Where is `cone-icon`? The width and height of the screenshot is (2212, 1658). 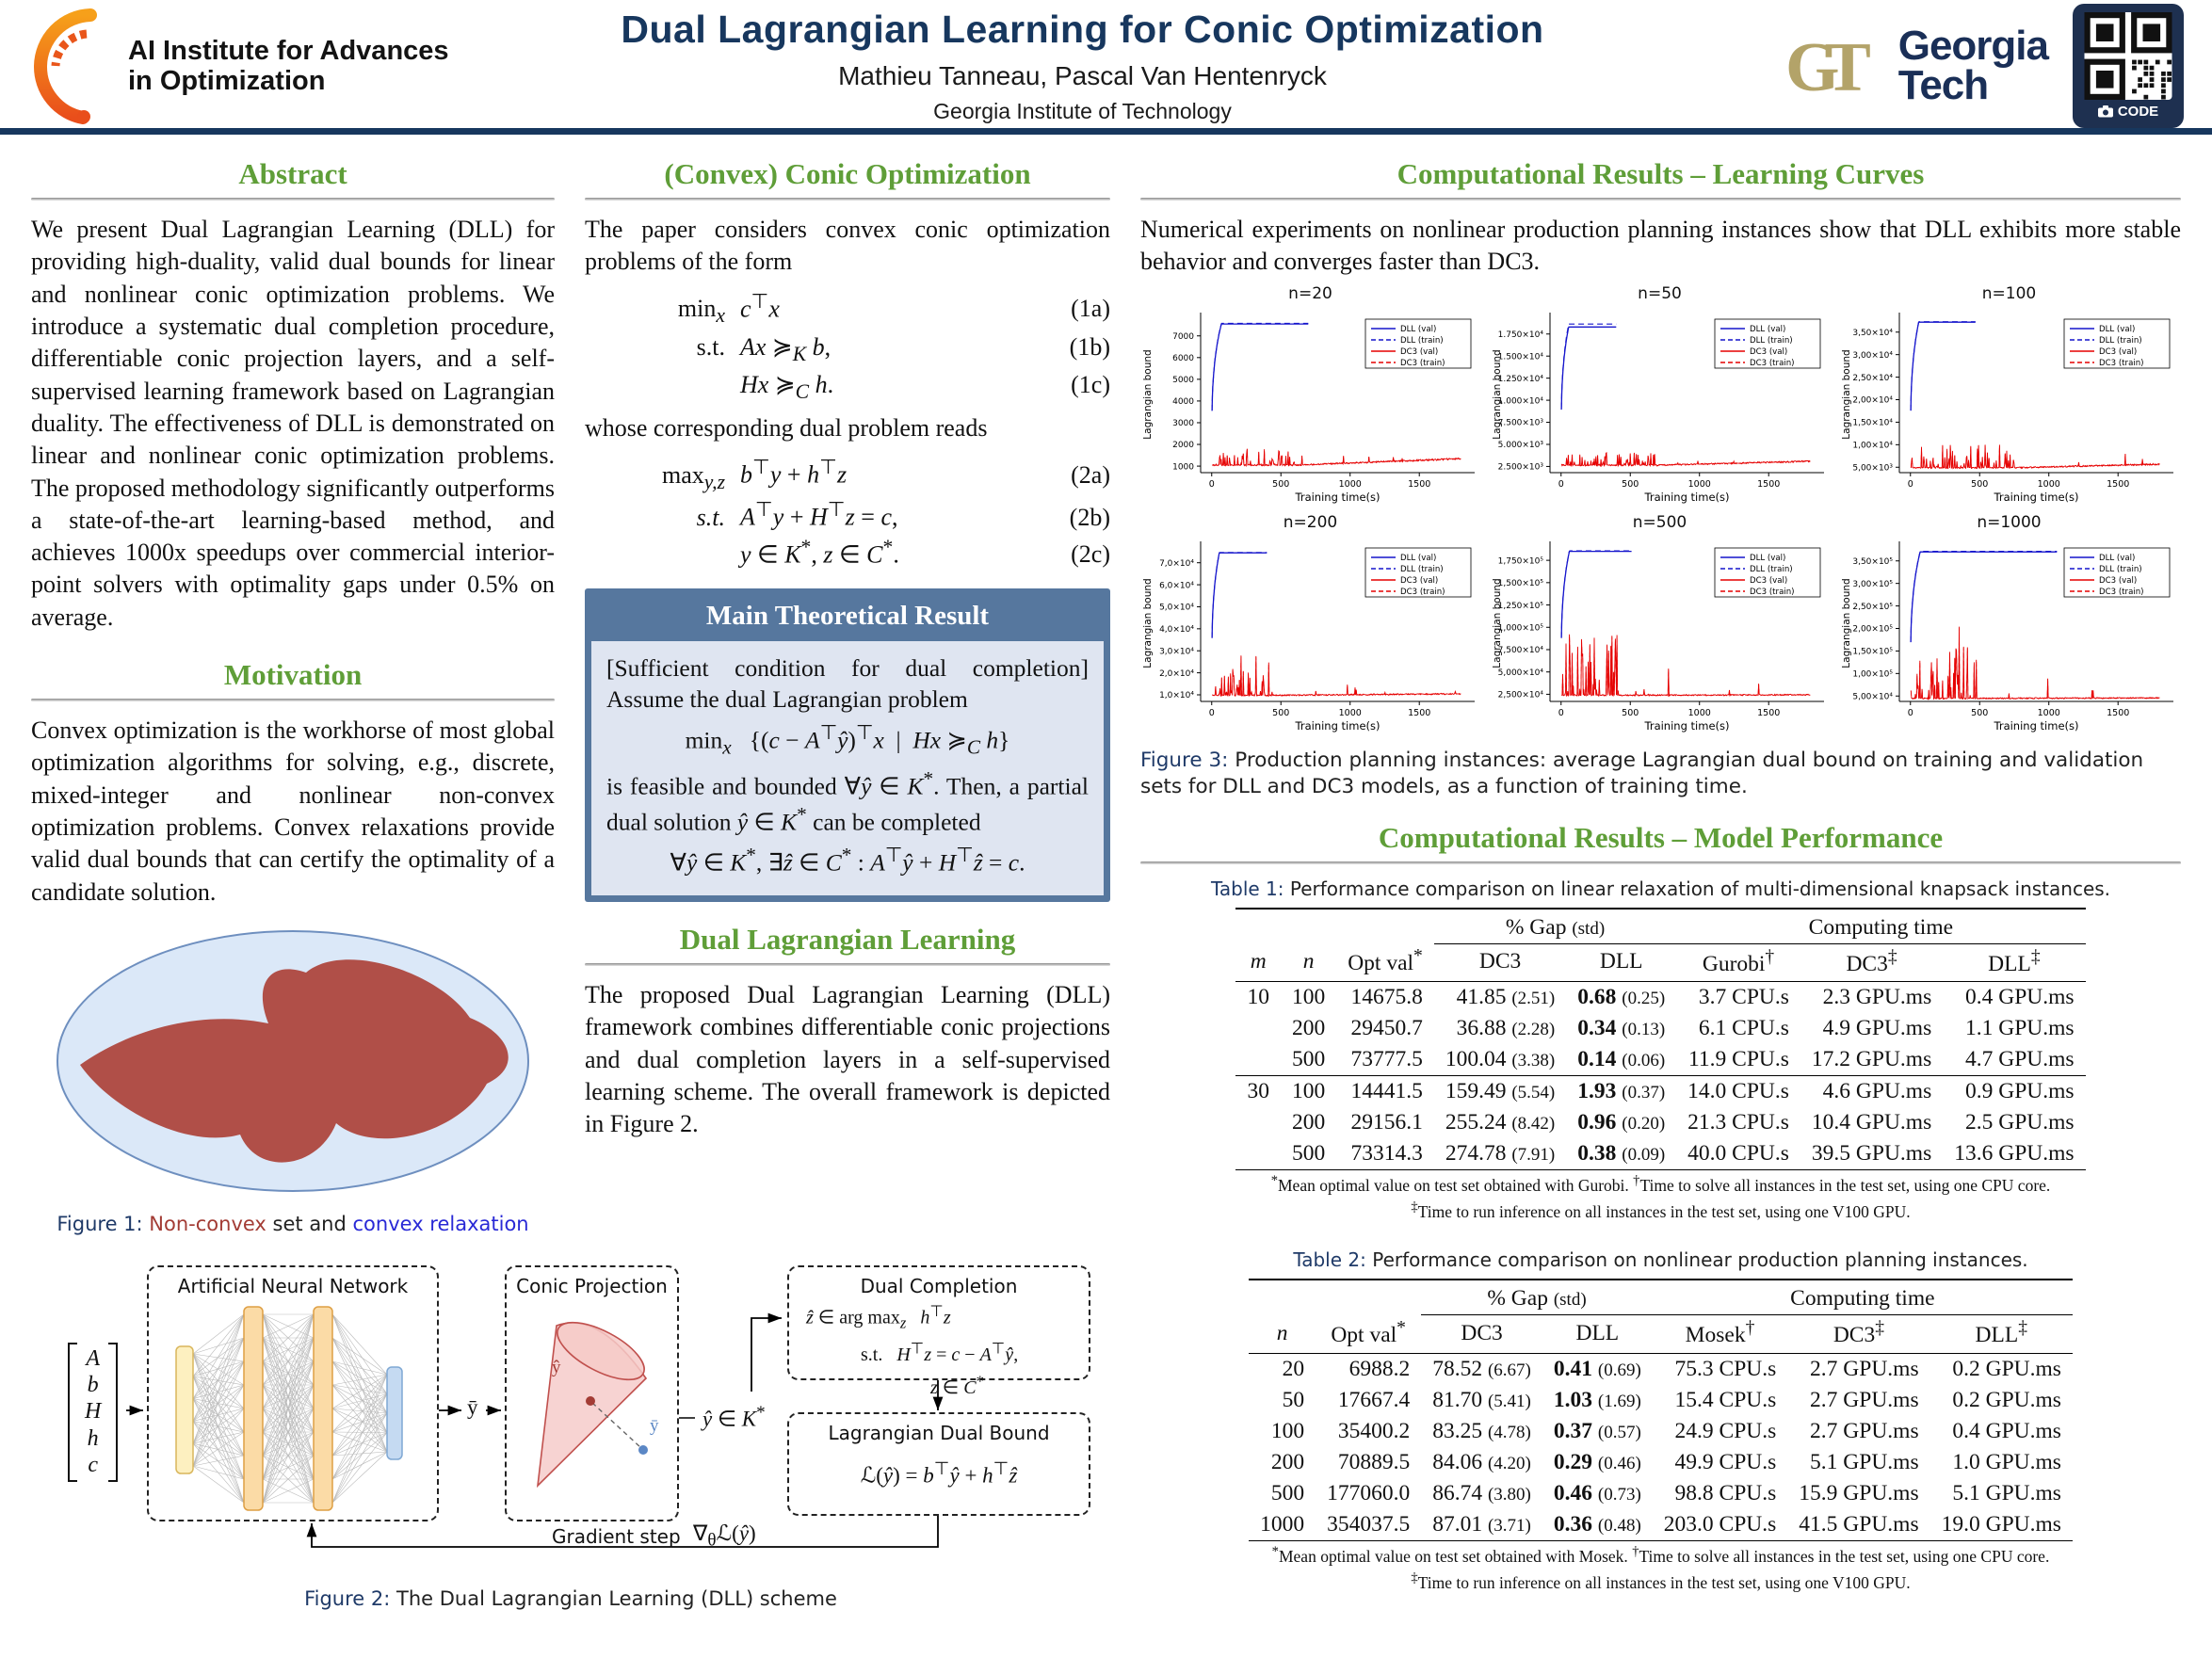 cone-icon is located at coordinates (592, 1405).